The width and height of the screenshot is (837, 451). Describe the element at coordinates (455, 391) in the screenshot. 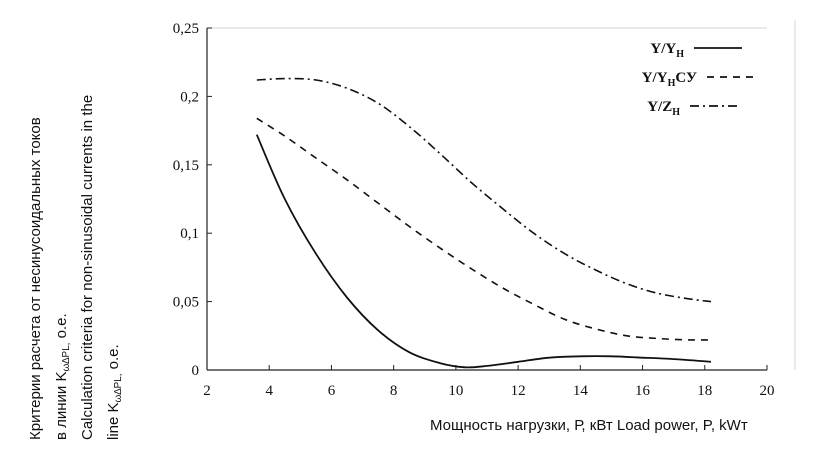

I see `x-tick-label: 10` at that location.